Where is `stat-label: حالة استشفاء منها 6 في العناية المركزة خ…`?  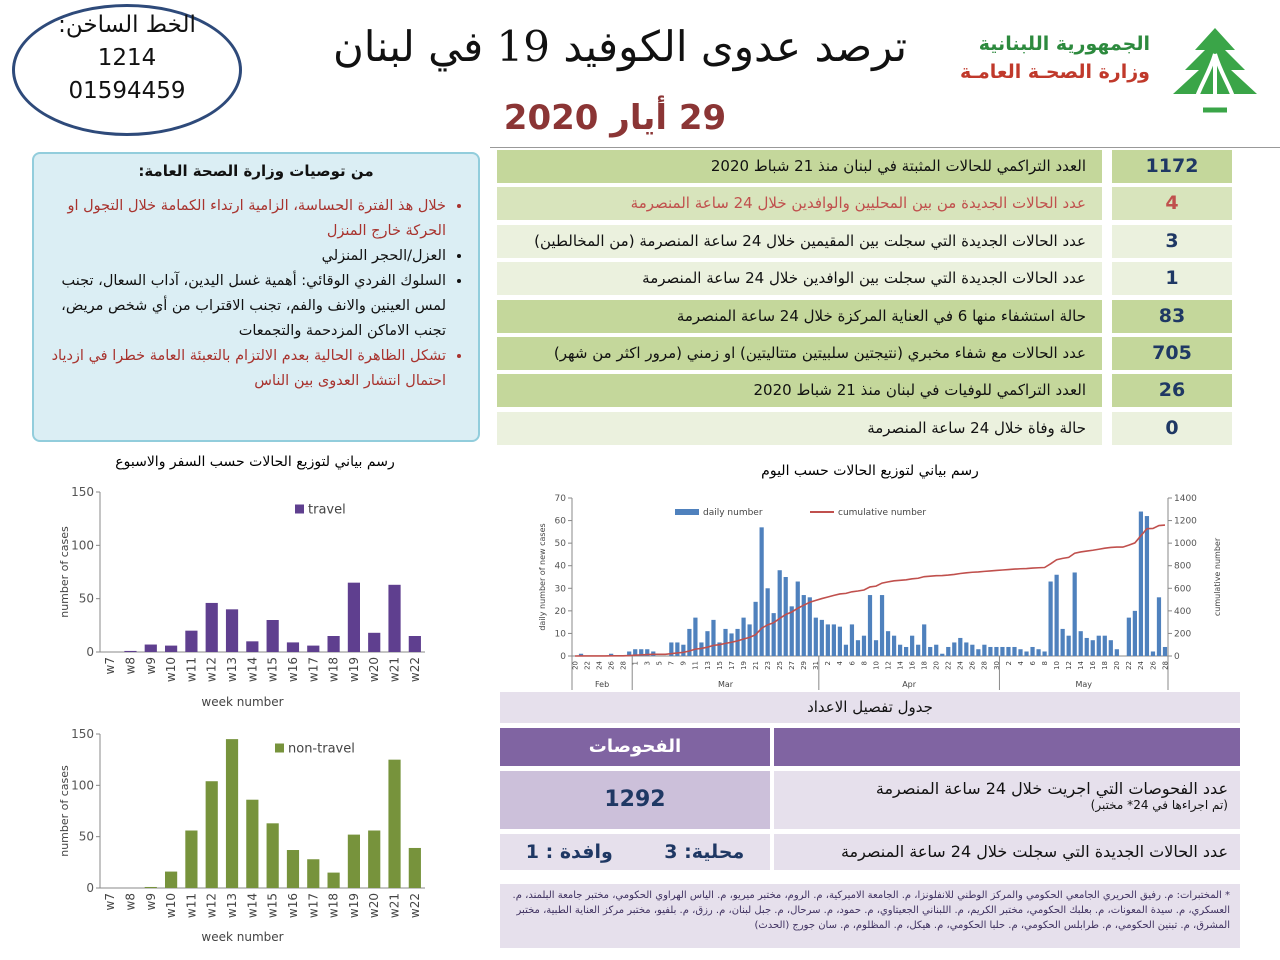
stat-label: حالة استشفاء منها 6 في العناية المركزة خ… is located at coordinates (799, 316).